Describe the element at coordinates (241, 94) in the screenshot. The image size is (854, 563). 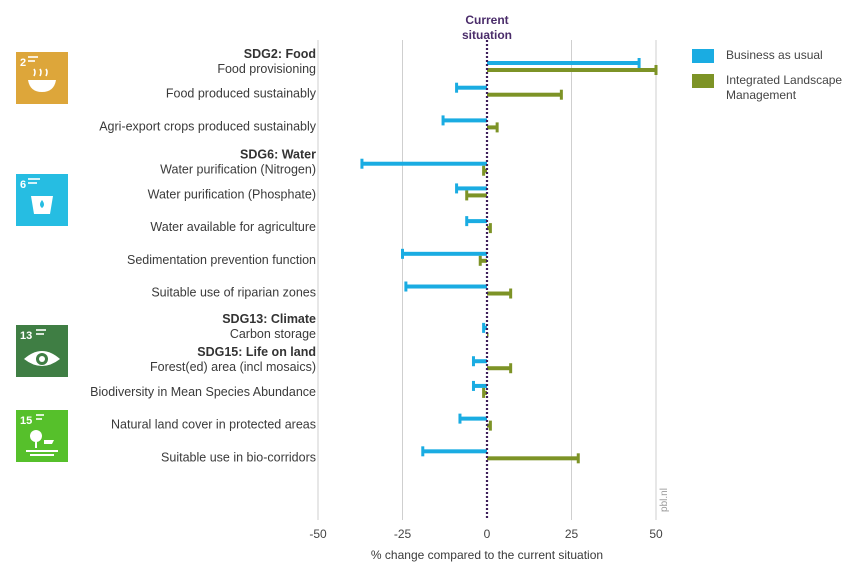
I see `row-label: Food produced sustainably` at that location.